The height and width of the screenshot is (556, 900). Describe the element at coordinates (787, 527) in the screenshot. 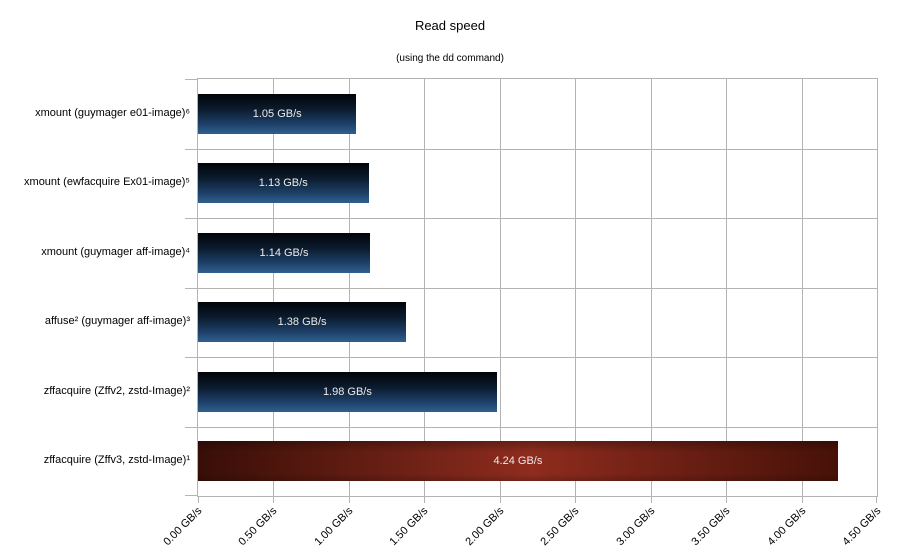

I see `x-tick-label: 4.00 GB/s` at that location.